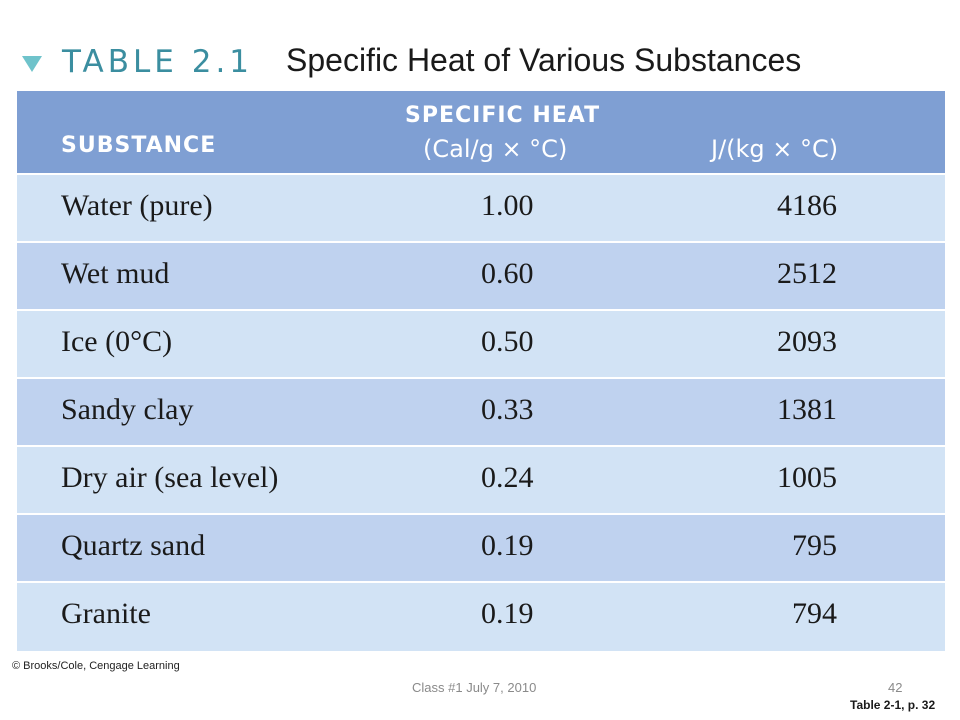 This screenshot has width=960, height=720. I want to click on page-number: 42, so click(895, 687).